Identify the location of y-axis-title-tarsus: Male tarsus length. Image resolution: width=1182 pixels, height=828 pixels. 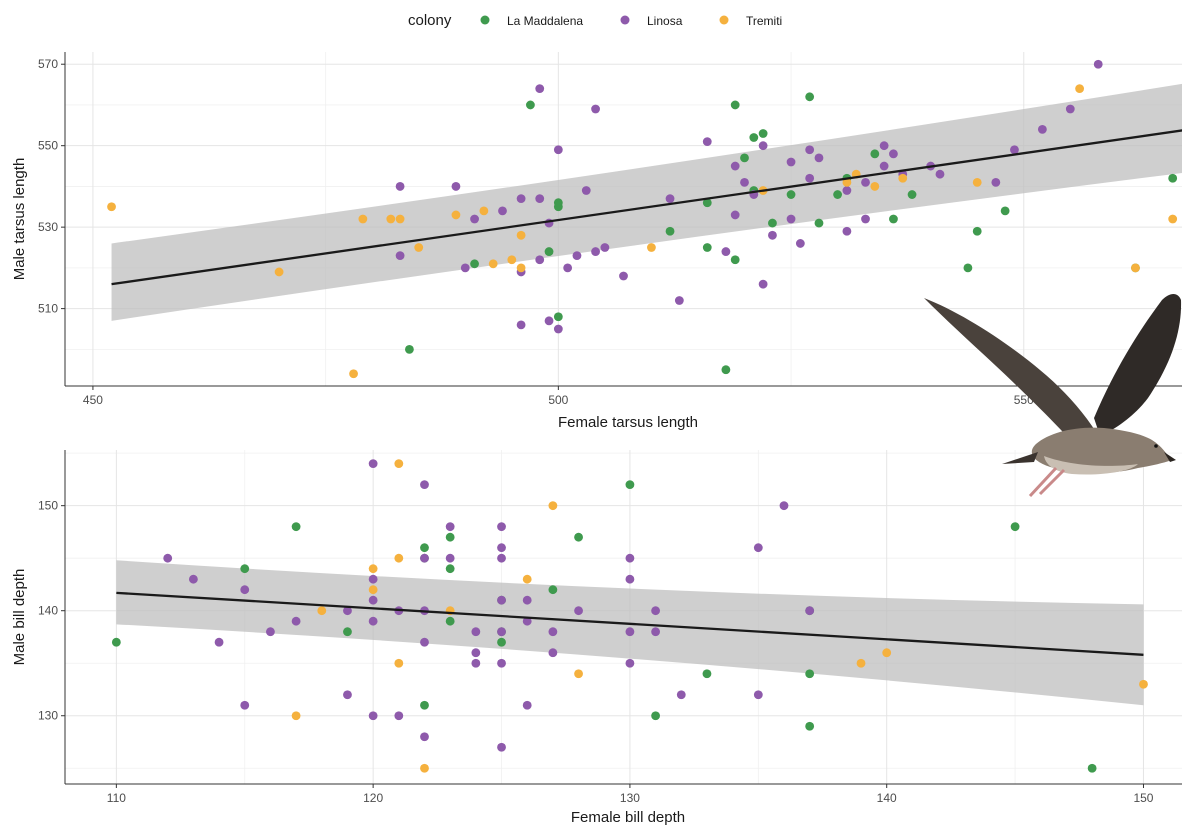
(19, 219).